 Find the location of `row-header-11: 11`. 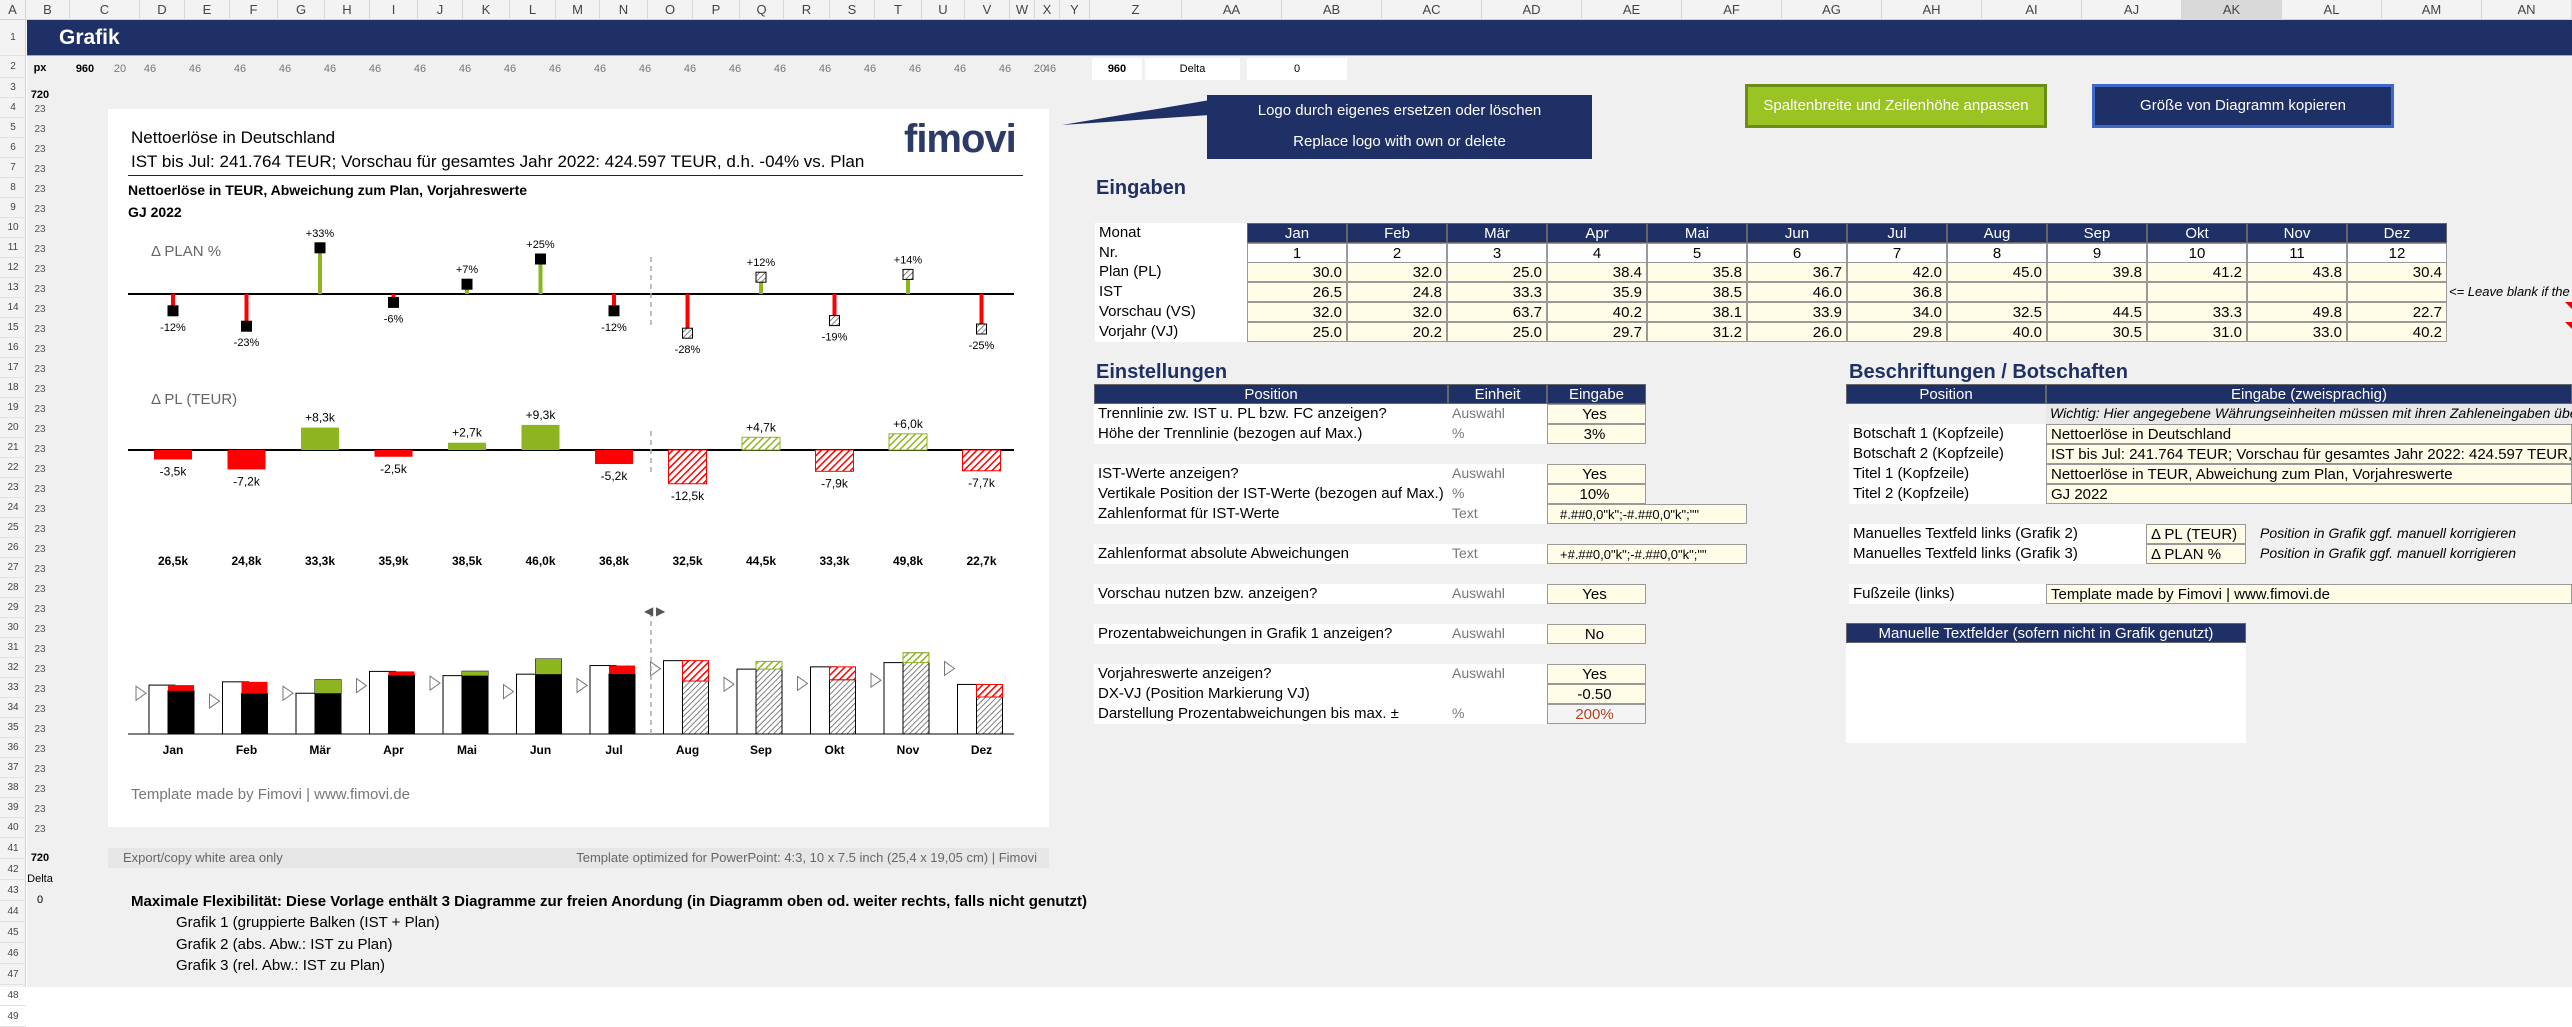

row-header-11: 11 is located at coordinates (13, 248).